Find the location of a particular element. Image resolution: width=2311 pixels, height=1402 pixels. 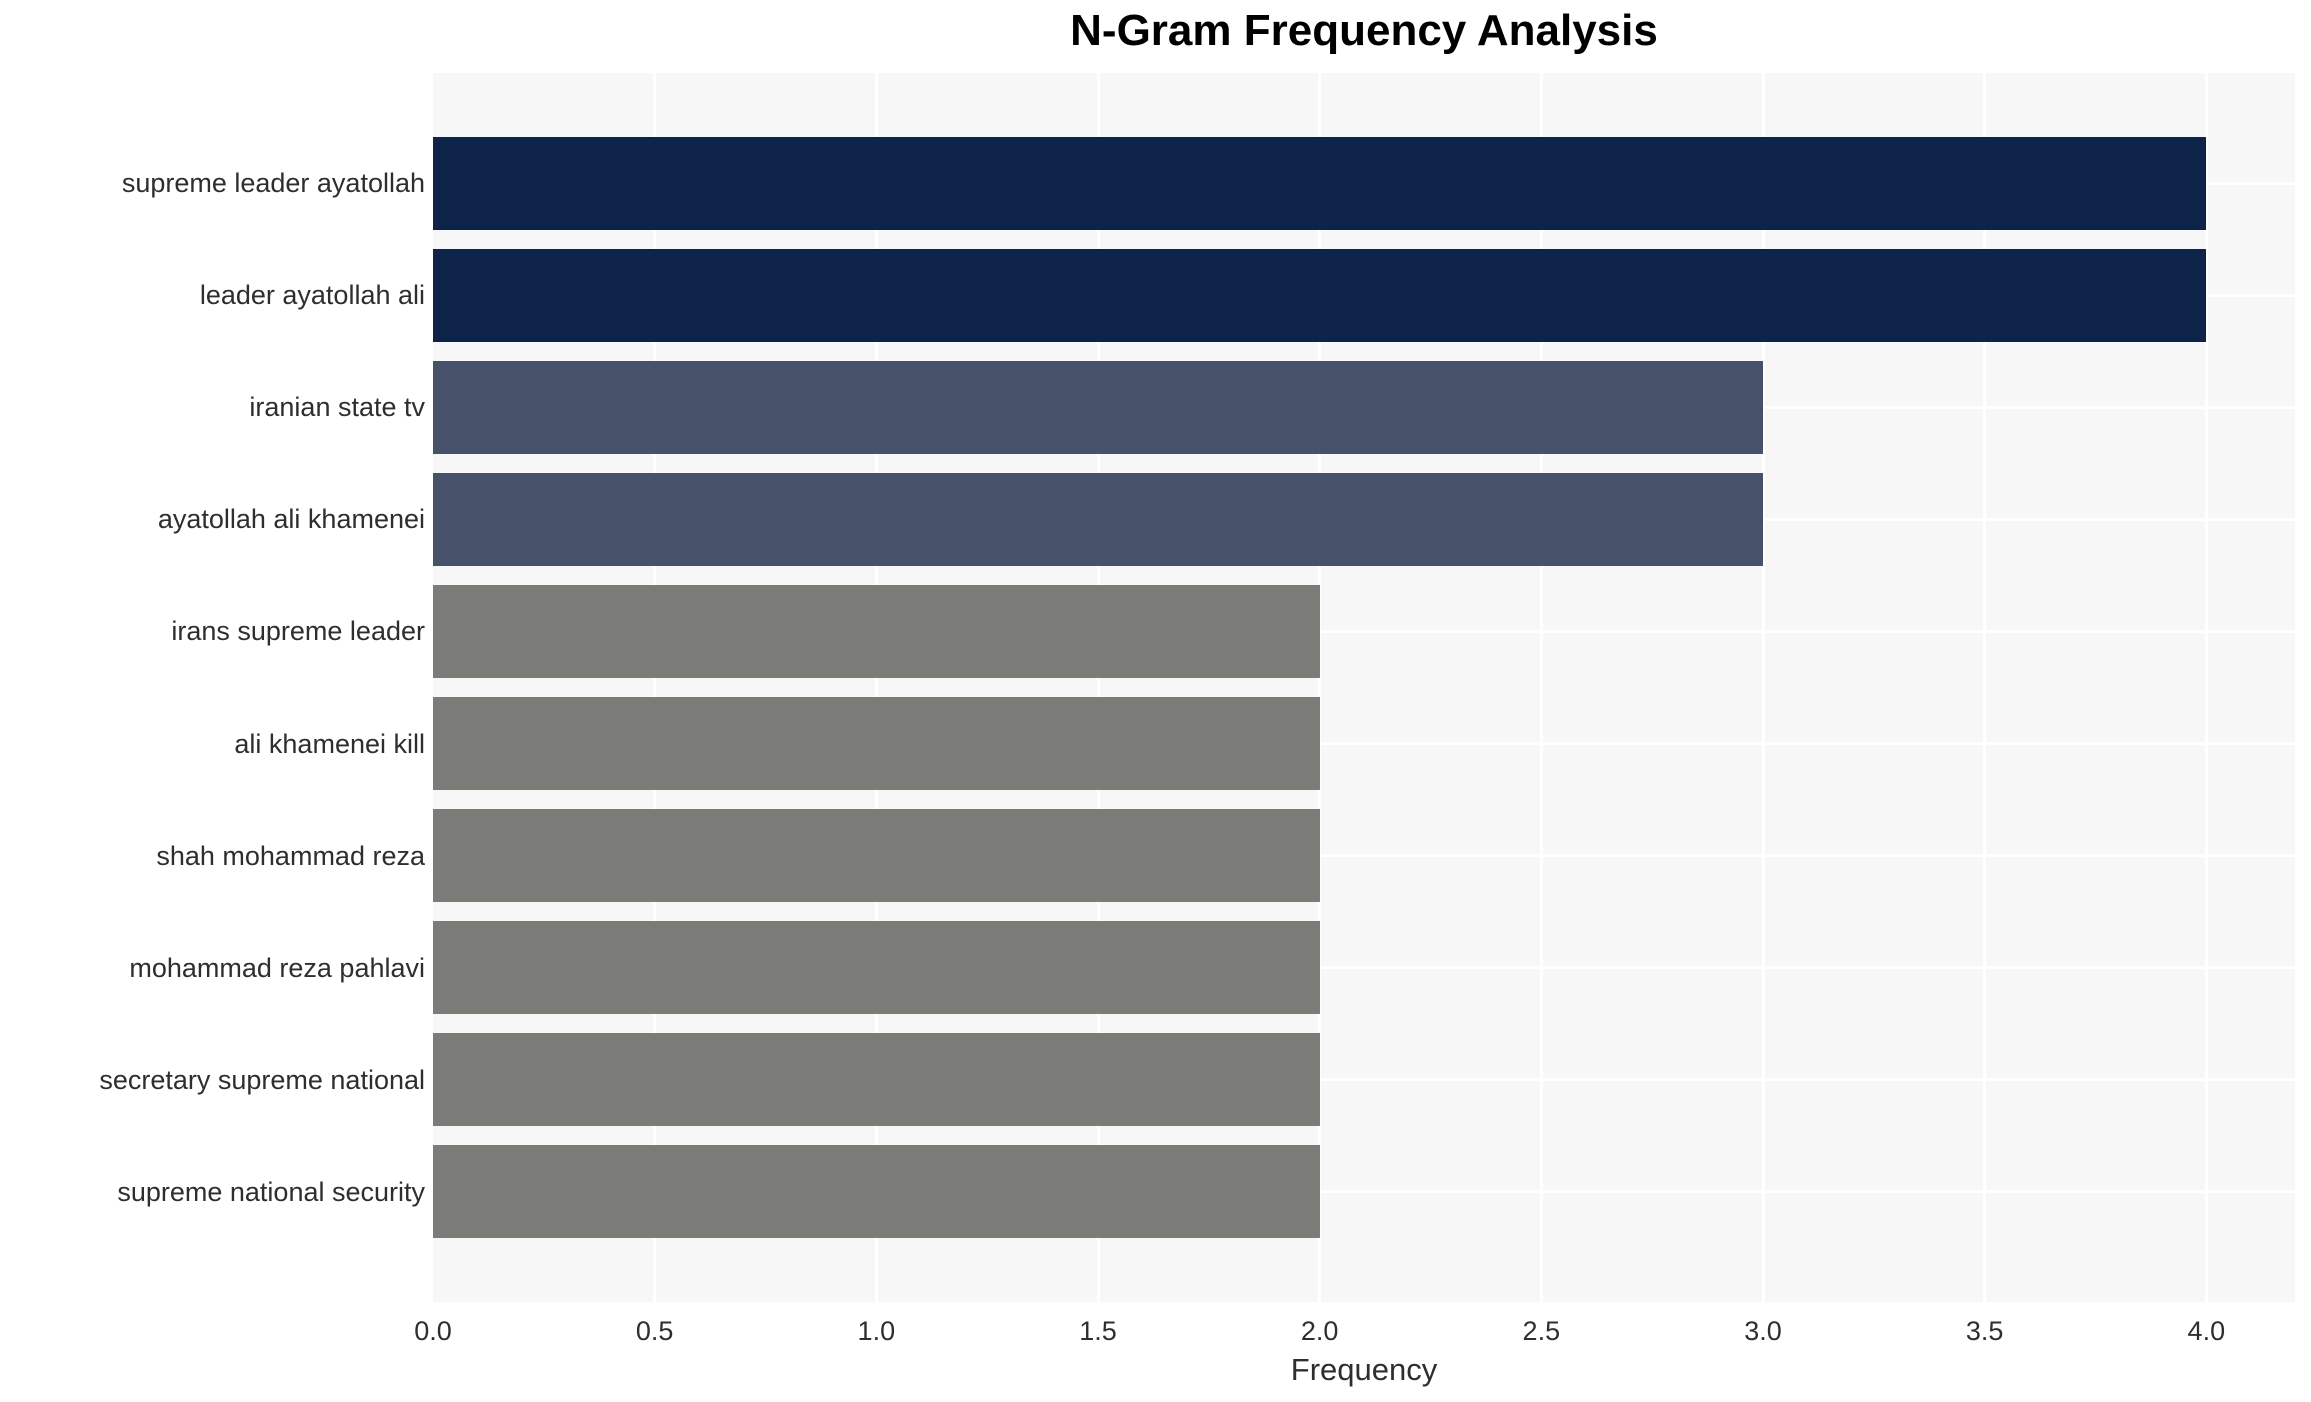

y-tick-label: iranian state tv is located at coordinates (337, 407).